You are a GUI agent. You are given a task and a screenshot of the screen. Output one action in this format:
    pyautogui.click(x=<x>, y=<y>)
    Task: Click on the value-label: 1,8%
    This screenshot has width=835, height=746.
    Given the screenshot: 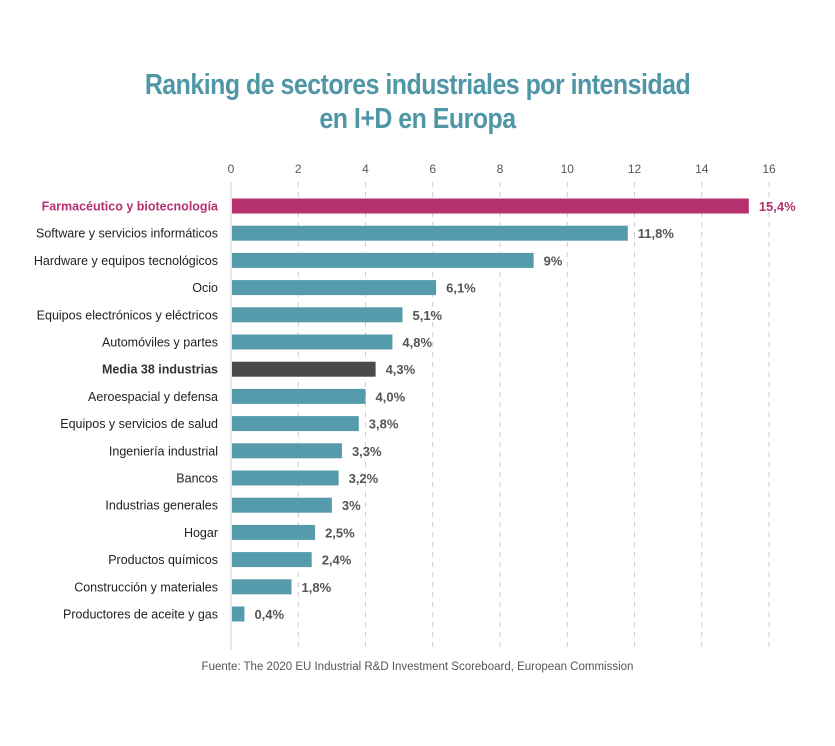 What is the action you would take?
    pyautogui.click(x=317, y=587)
    